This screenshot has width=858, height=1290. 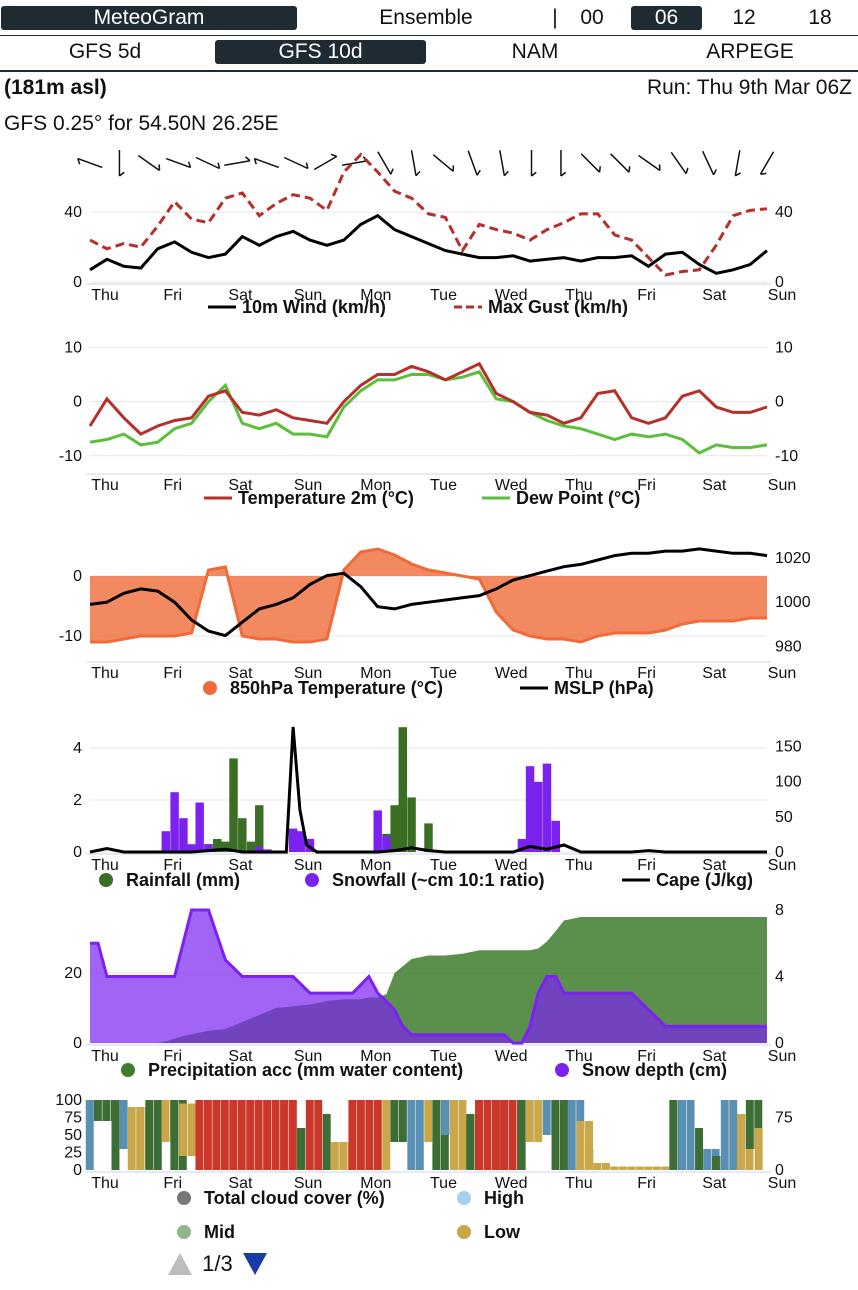 What do you see at coordinates (180, 1264) in the screenshot?
I see `page-up-icon` at bounding box center [180, 1264].